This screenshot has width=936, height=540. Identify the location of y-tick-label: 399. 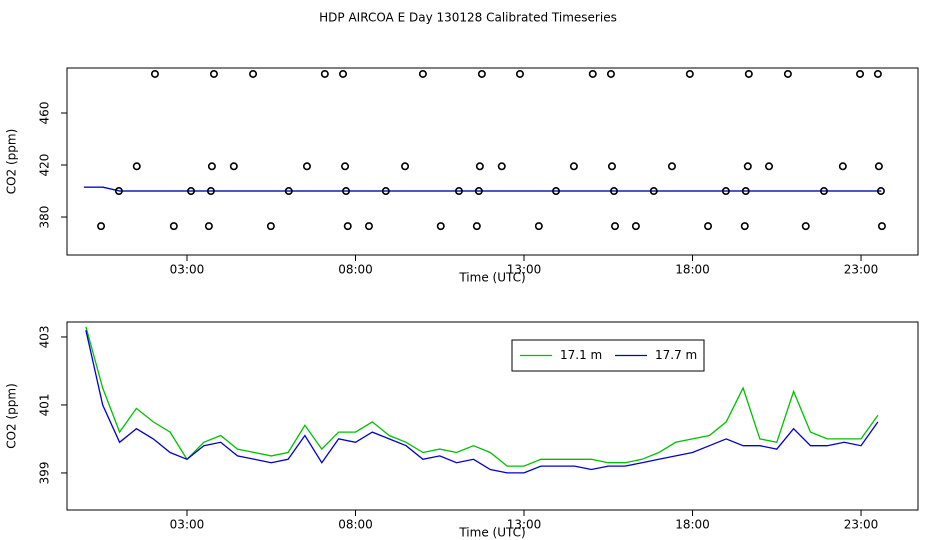
(45, 472).